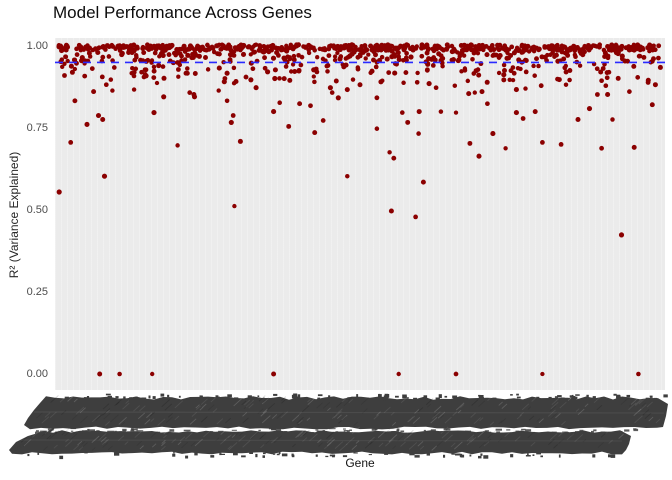 The height and width of the screenshot is (480, 672). What do you see at coordinates (37, 210) in the screenshot?
I see `y-tick-label: 0.50` at bounding box center [37, 210].